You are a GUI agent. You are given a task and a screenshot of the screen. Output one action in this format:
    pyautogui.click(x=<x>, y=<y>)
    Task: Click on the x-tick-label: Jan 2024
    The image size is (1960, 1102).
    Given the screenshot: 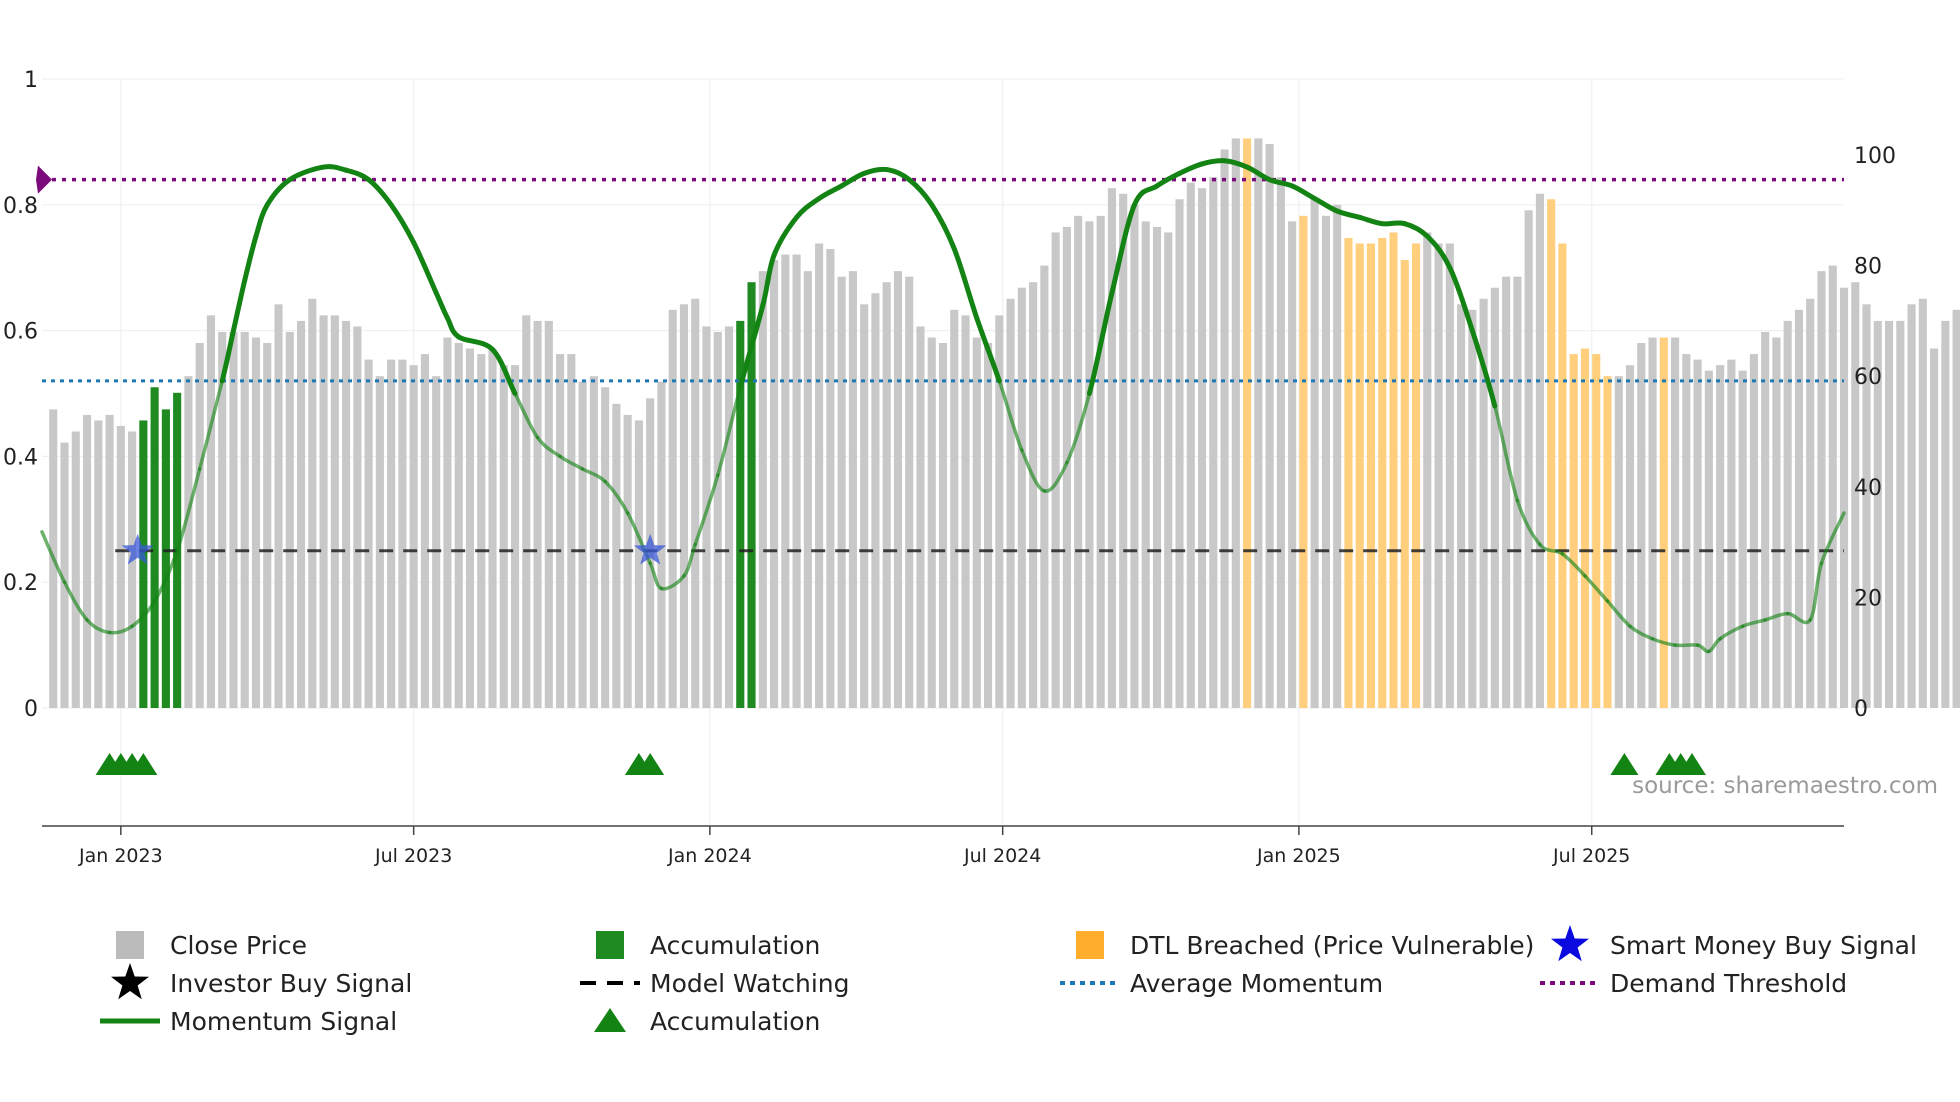 What is the action you would take?
    pyautogui.click(x=709, y=856)
    